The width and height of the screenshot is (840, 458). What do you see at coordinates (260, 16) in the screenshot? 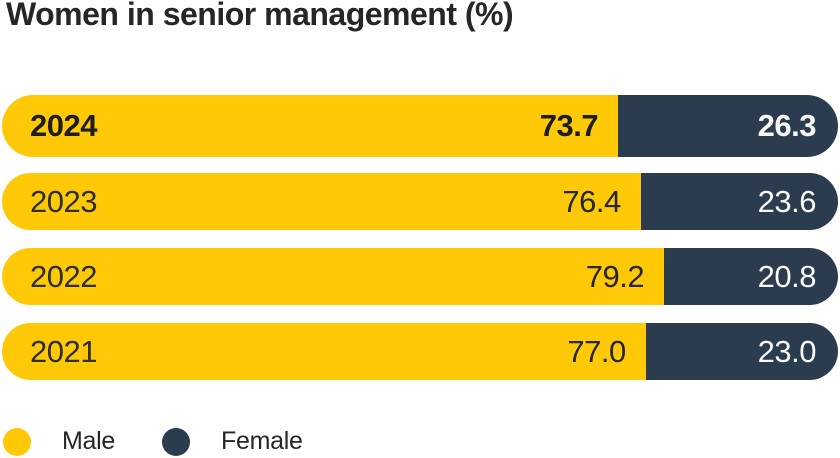
I see `chart-title: Women in senior management (%)` at bounding box center [260, 16].